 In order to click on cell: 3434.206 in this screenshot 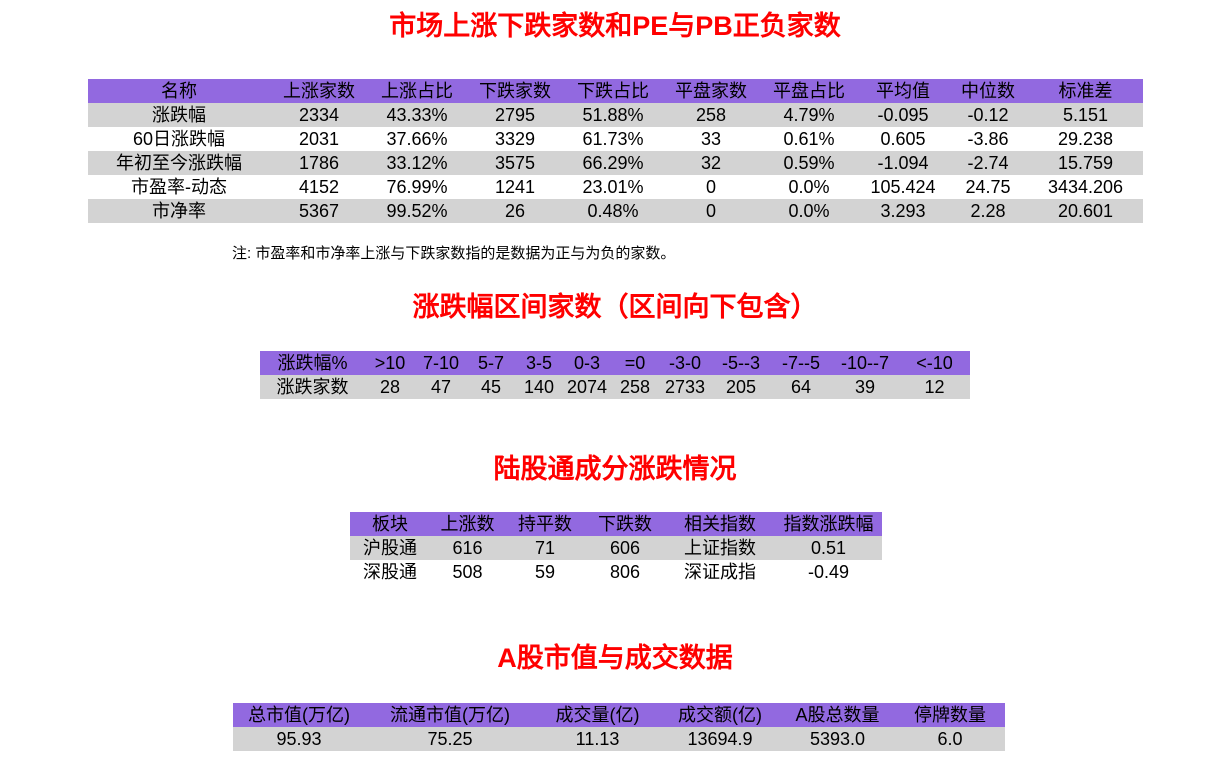, I will do `click(1085, 187)`.